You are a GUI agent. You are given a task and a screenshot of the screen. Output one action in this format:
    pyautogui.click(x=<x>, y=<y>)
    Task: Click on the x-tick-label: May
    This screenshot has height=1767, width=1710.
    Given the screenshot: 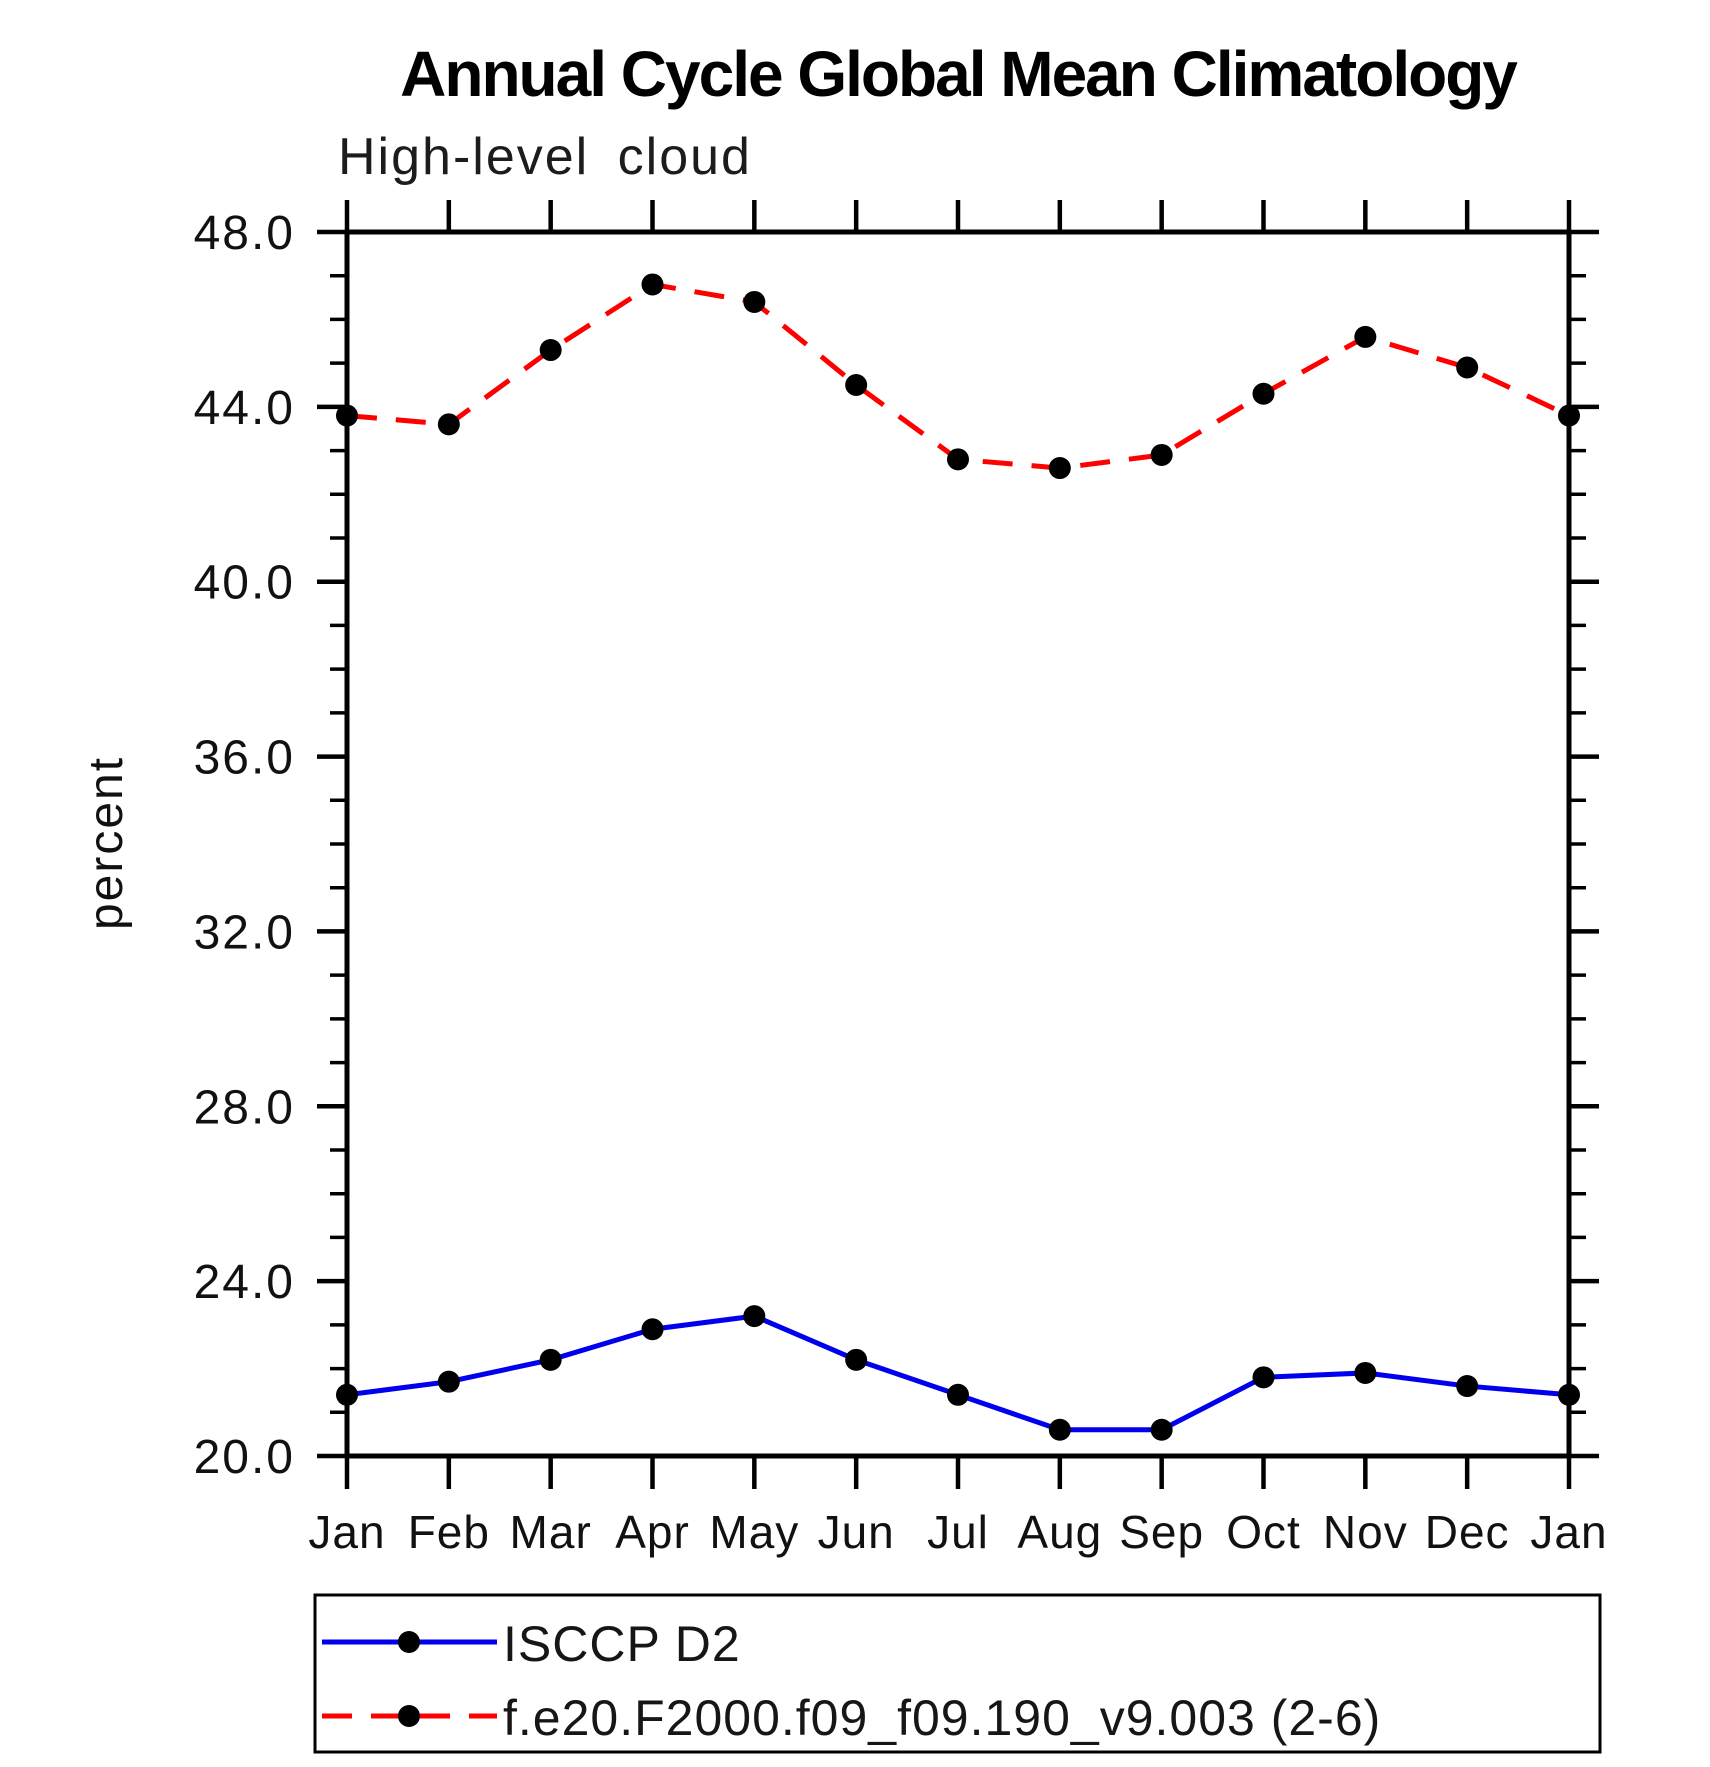 What is the action you would take?
    pyautogui.click(x=754, y=1532)
    